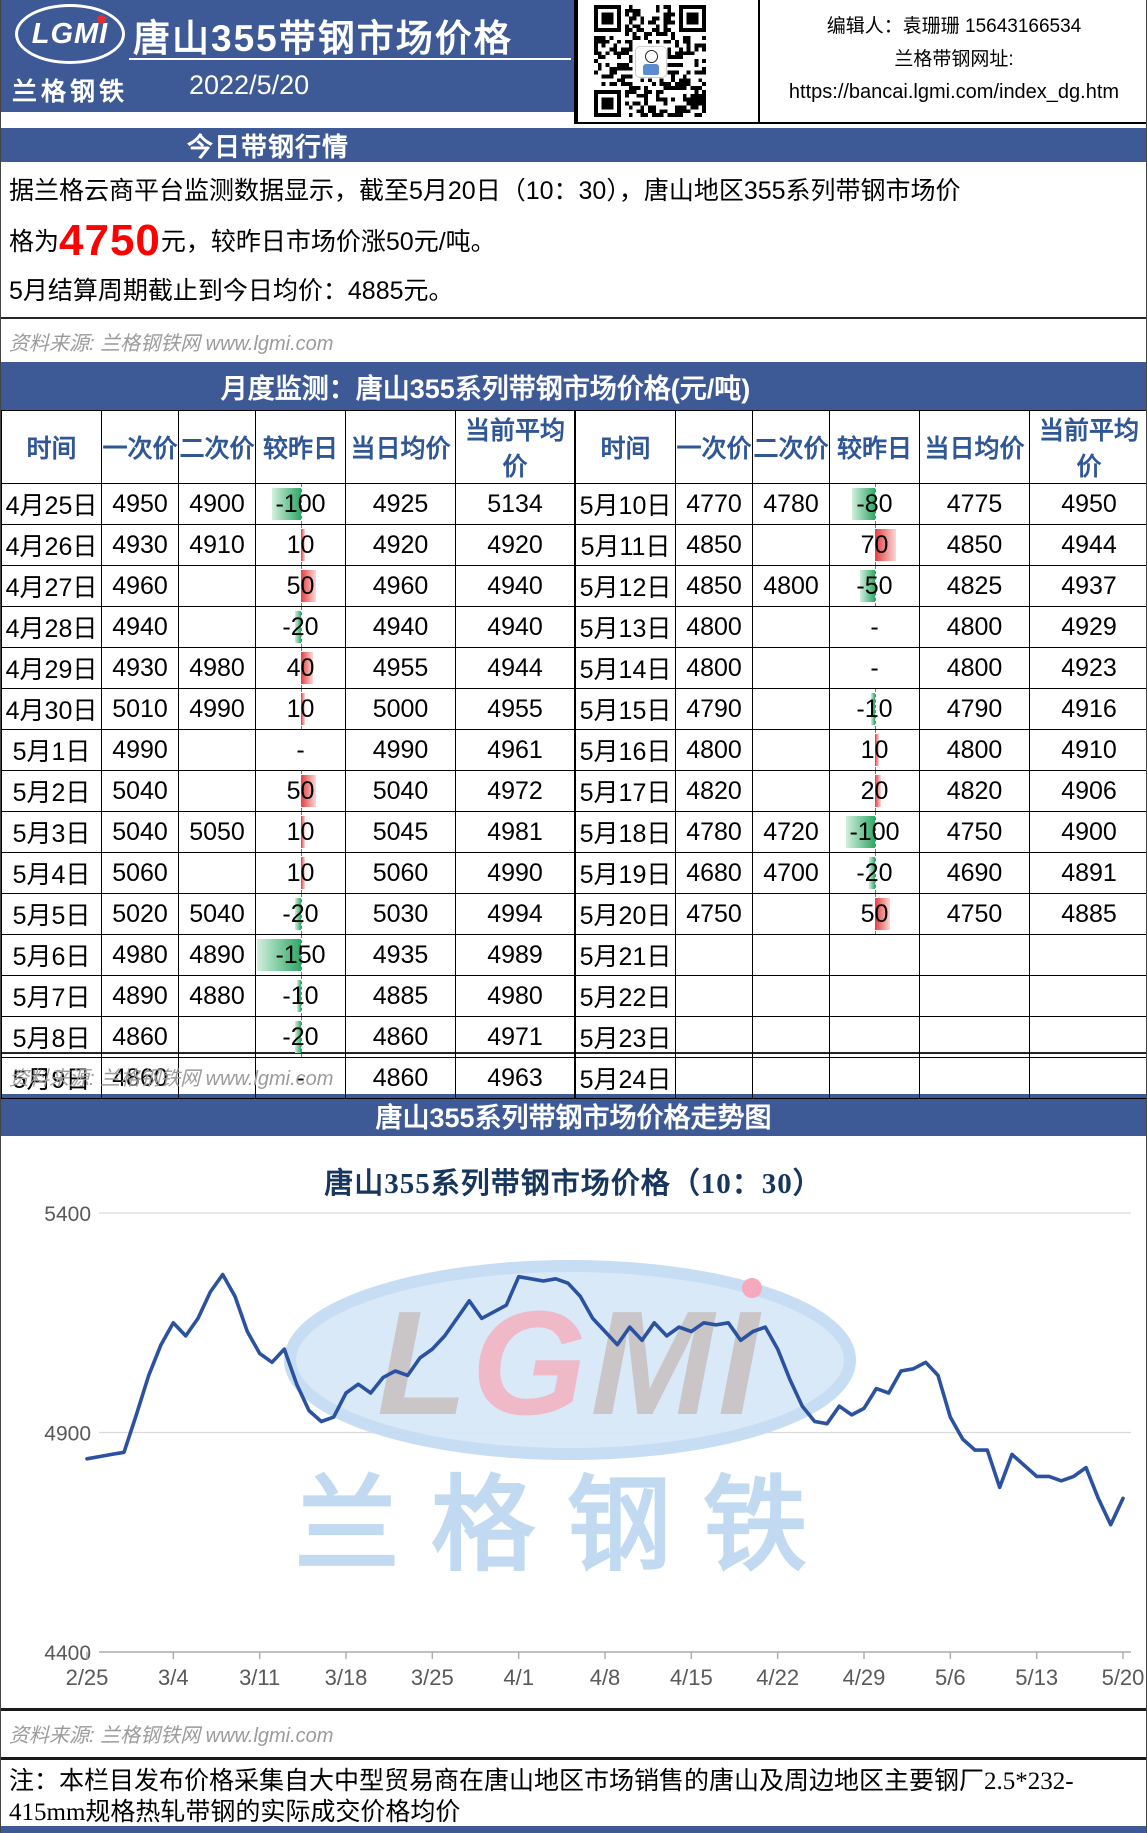  What do you see at coordinates (432, 1677) in the screenshot?
I see `x-tick-label: 3/25` at bounding box center [432, 1677].